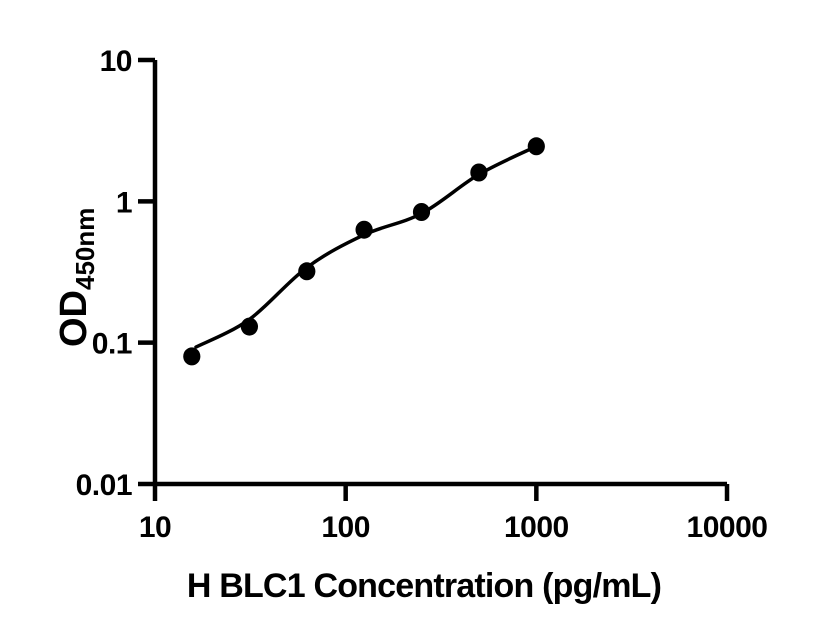 The image size is (816, 640). I want to click on y-axis-title-subscript: 450nm, so click(85, 249).